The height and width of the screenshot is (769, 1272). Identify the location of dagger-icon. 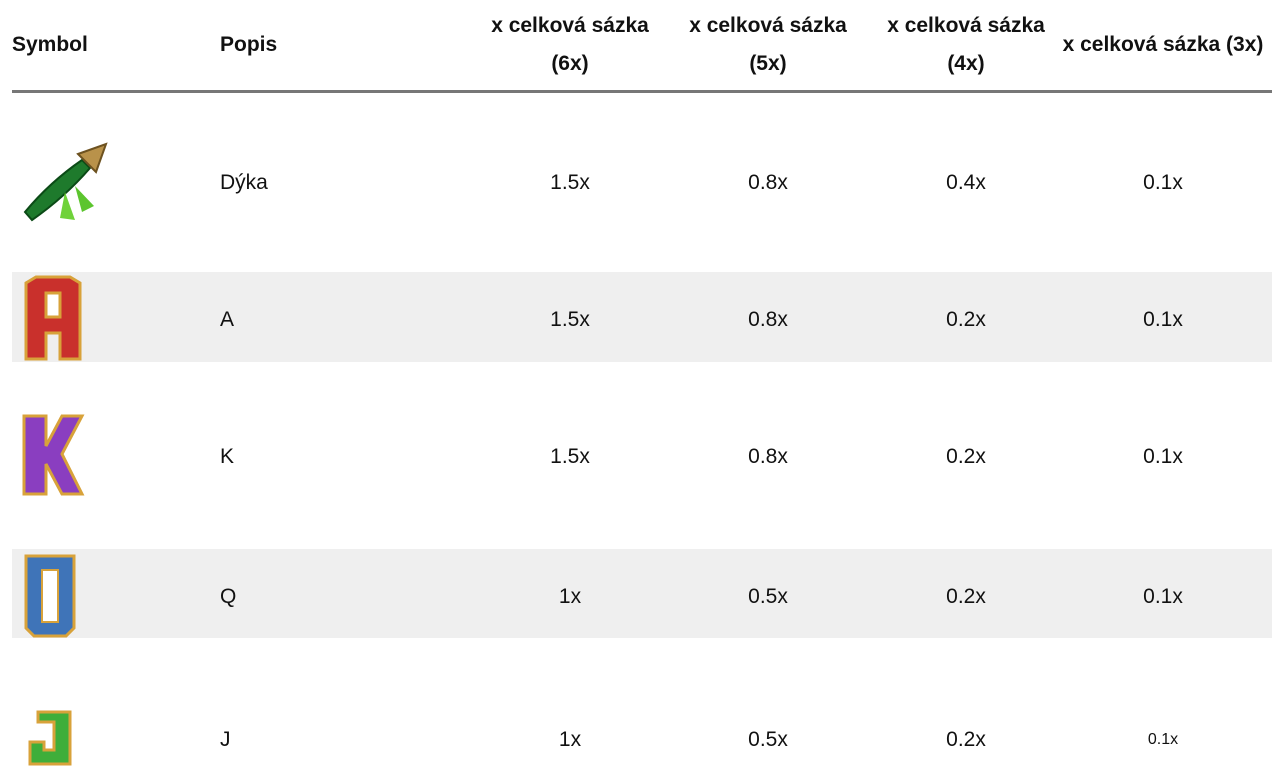
(65, 182).